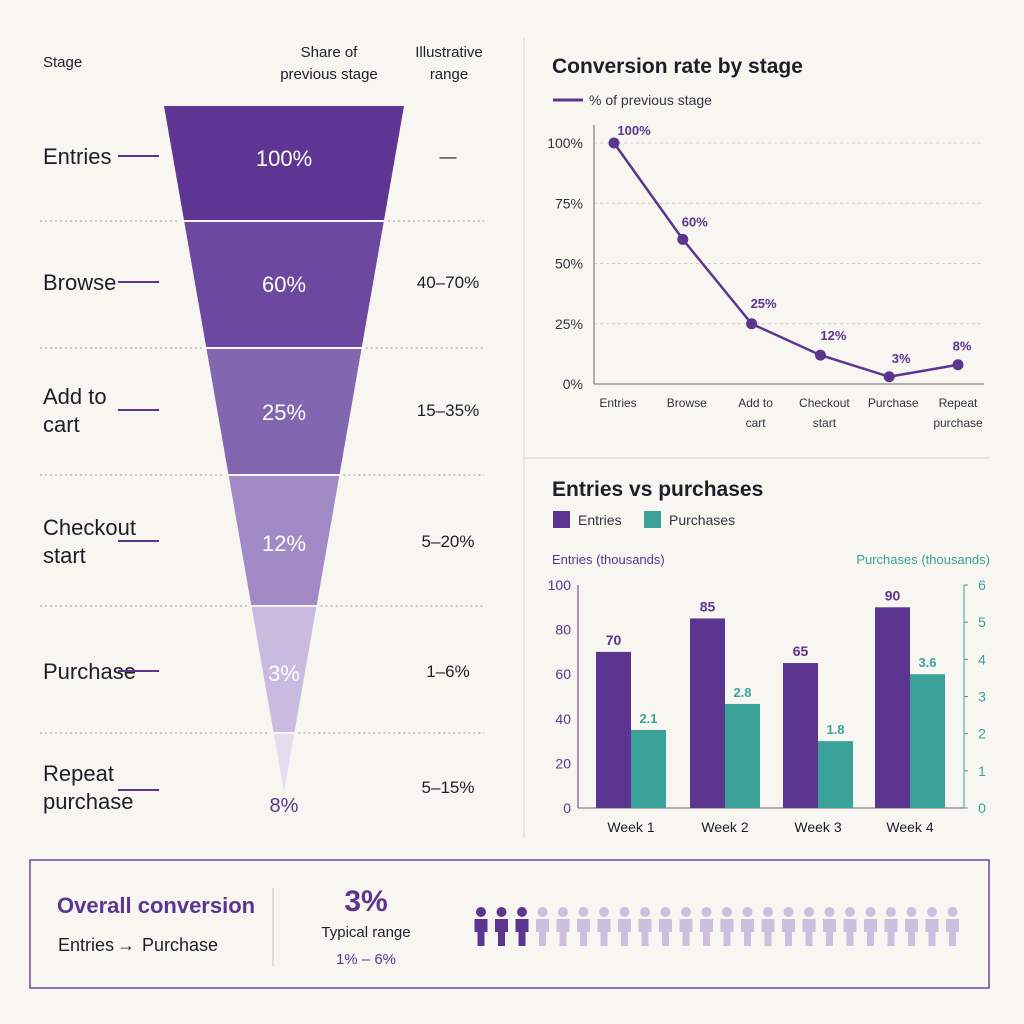  Describe the element at coordinates (801, 651) in the screenshot. I see `bar-entries-label: 65` at that location.